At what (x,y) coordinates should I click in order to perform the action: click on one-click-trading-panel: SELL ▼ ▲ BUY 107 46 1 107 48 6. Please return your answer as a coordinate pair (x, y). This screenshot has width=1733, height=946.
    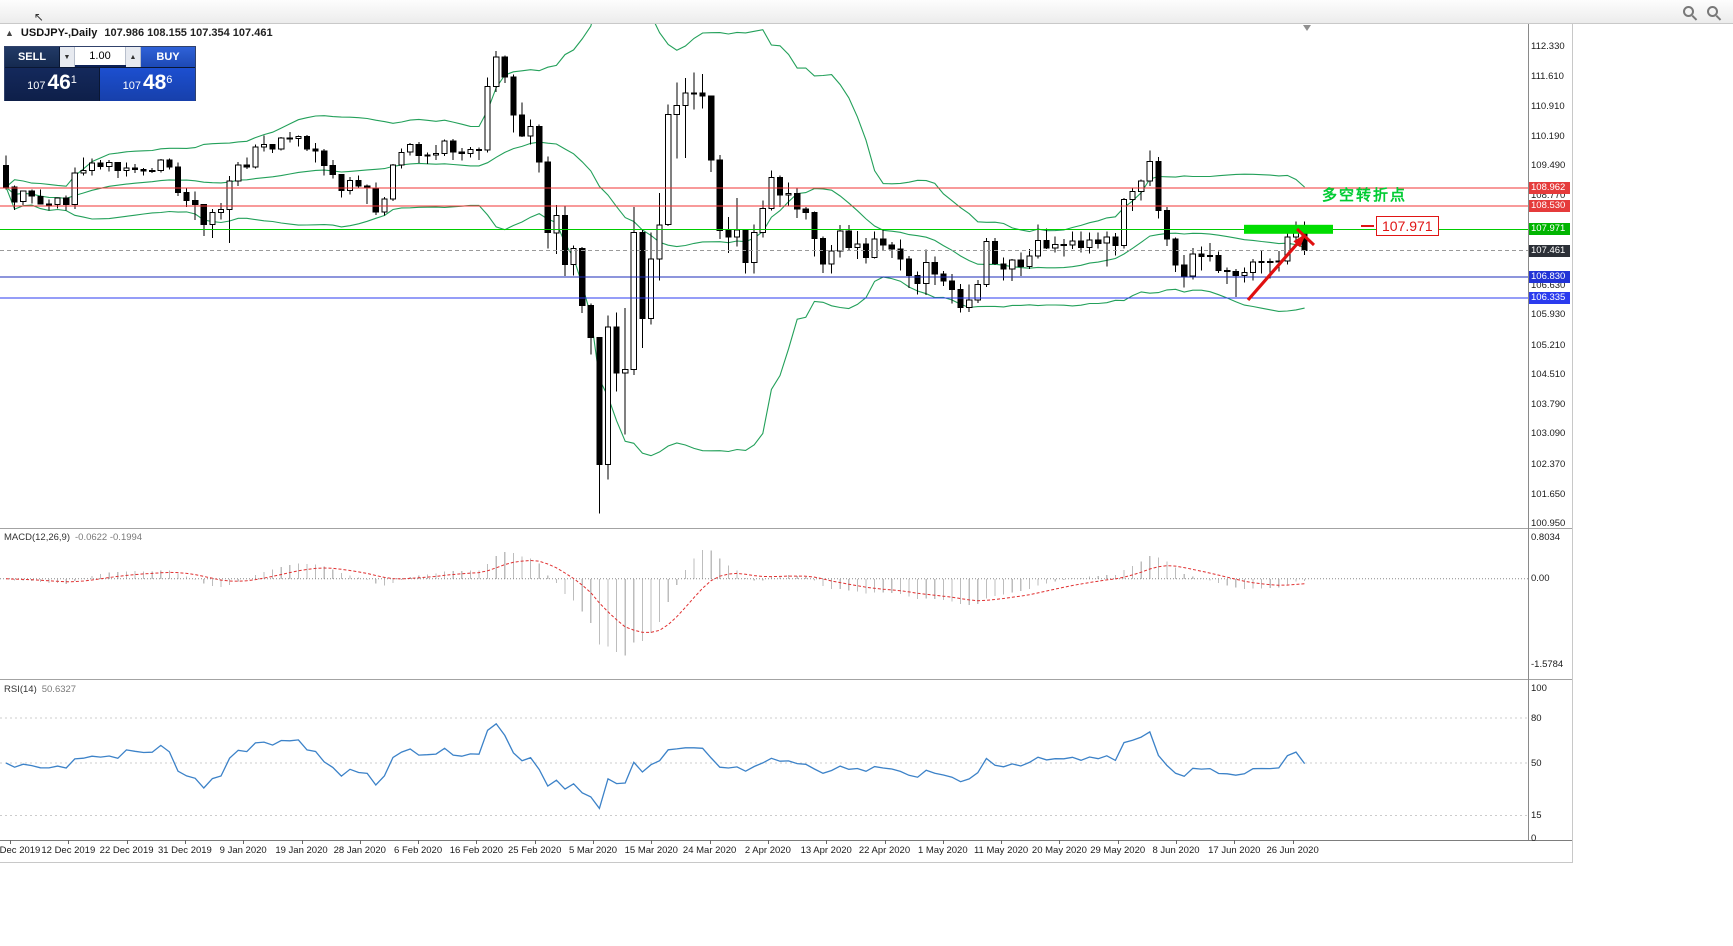
    Looking at the image, I should click on (100, 73).